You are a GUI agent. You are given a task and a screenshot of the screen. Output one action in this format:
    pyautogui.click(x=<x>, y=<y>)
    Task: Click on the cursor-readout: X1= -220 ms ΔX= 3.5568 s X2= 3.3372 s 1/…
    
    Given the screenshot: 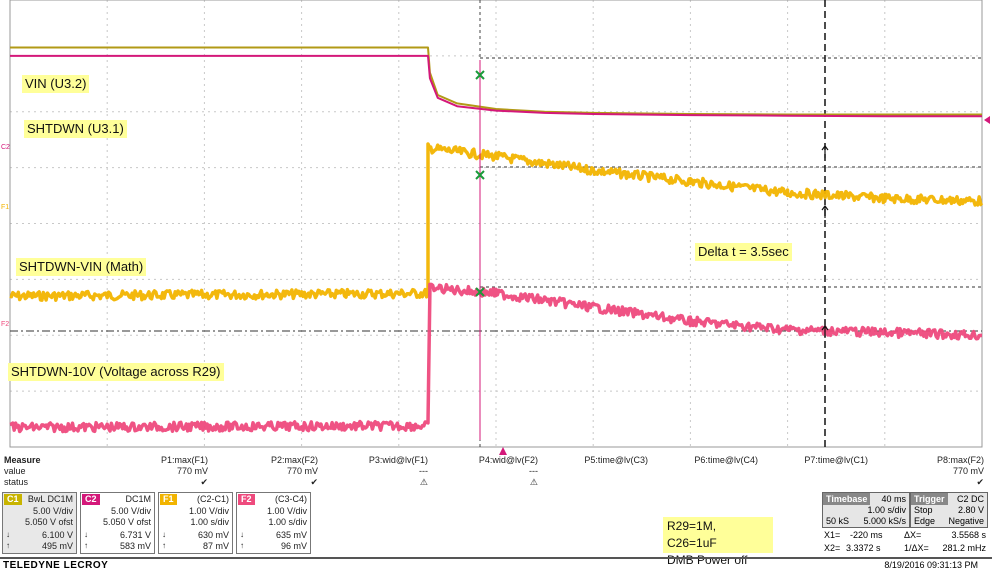 What is the action you would take?
    pyautogui.click(x=905, y=542)
    